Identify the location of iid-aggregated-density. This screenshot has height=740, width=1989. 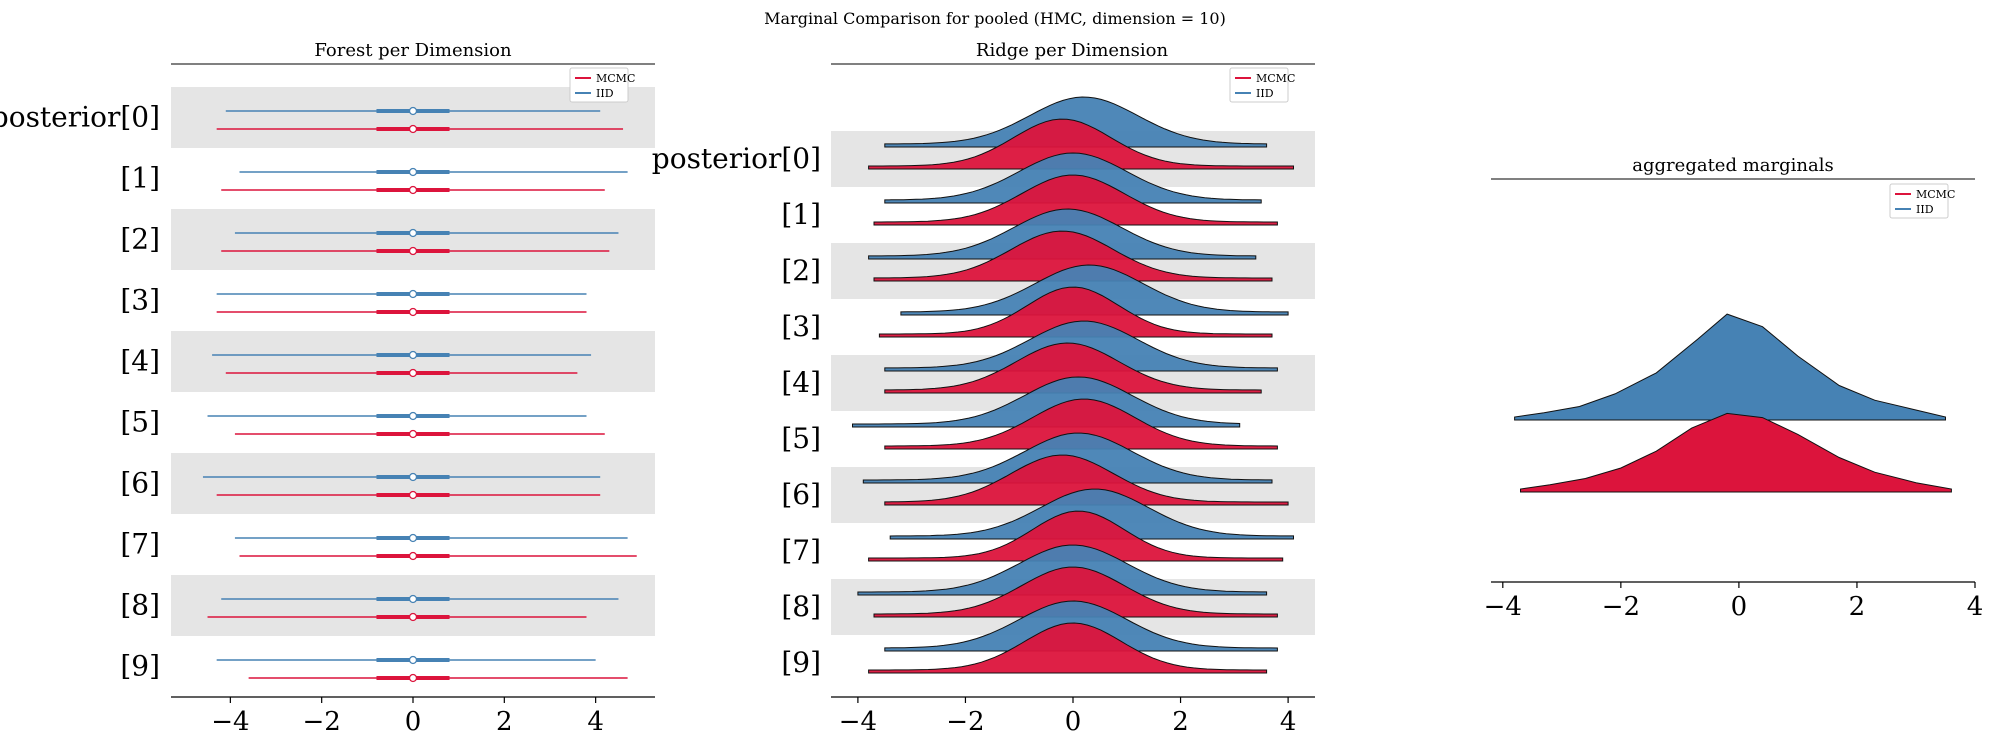
(1730, 367).